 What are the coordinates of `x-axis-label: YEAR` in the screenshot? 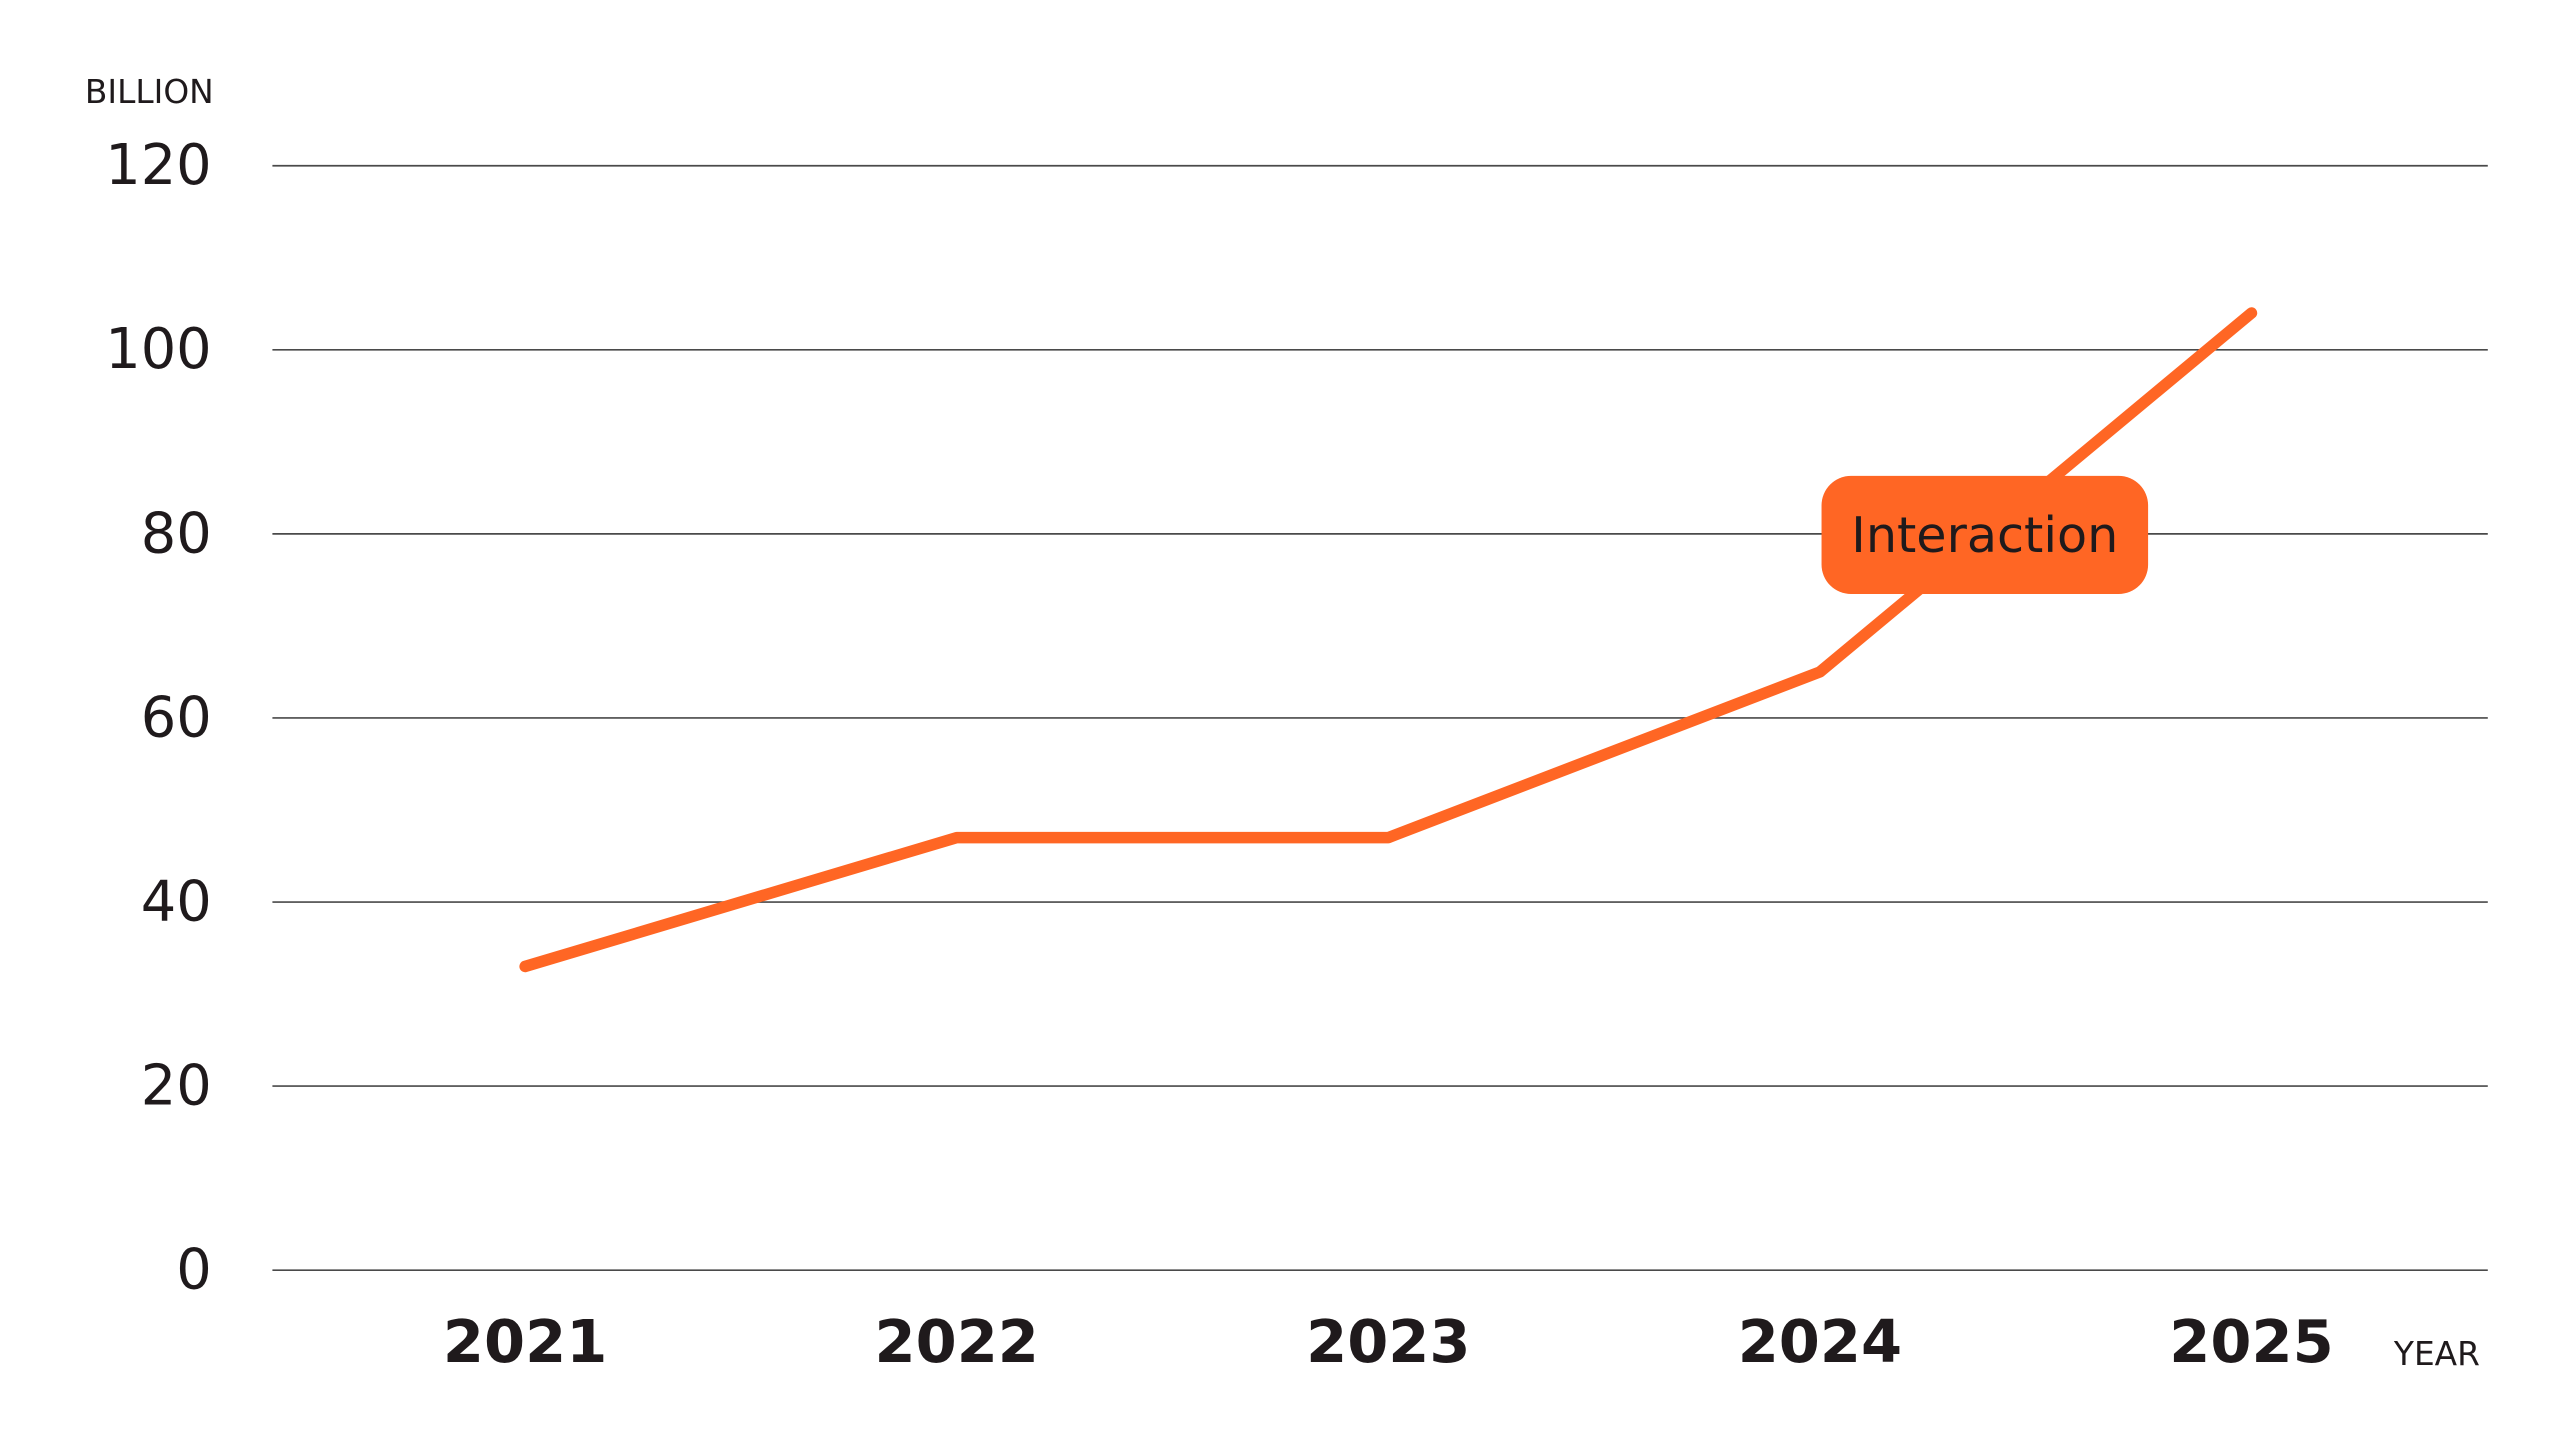 It's located at (2436, 1354).